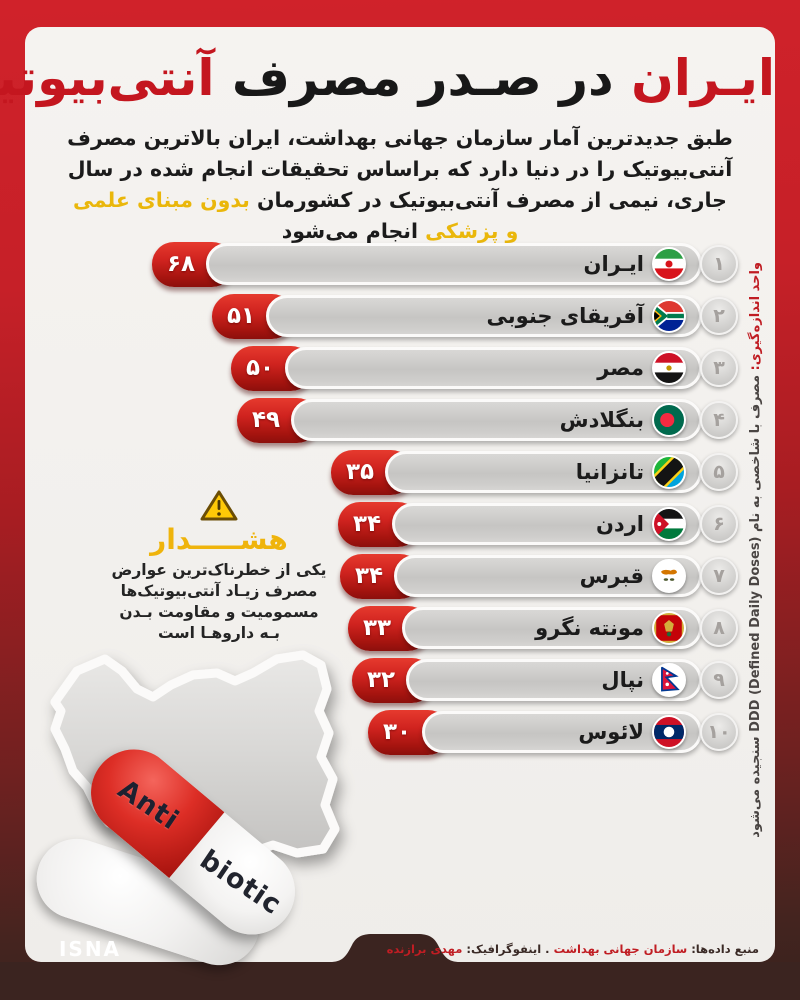 This screenshot has height=1000, width=800. Describe the element at coordinates (609, 472) in the screenshot. I see `country-label: تانزانیا` at that location.